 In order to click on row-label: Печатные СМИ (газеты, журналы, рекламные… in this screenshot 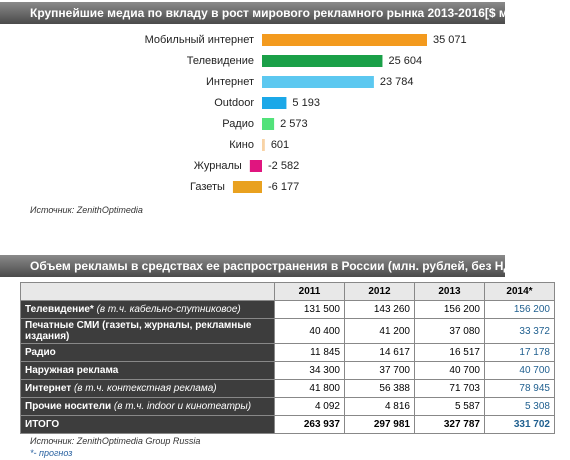, I will do `click(147, 331)`.